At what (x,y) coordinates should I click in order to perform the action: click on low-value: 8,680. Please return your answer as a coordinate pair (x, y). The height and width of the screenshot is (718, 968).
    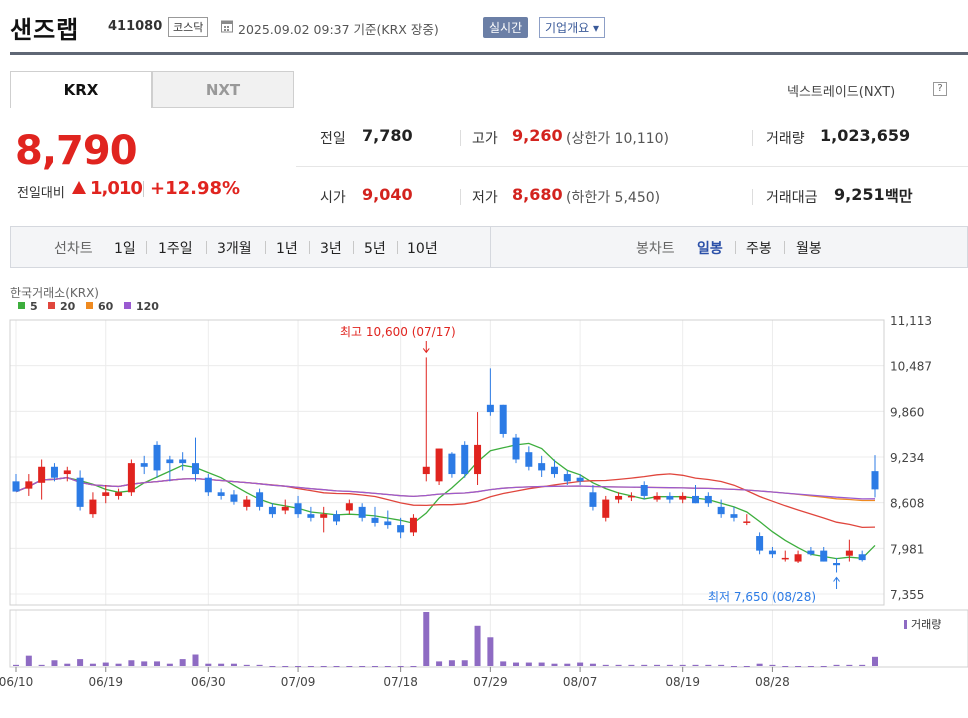
    Looking at the image, I should click on (537, 194).